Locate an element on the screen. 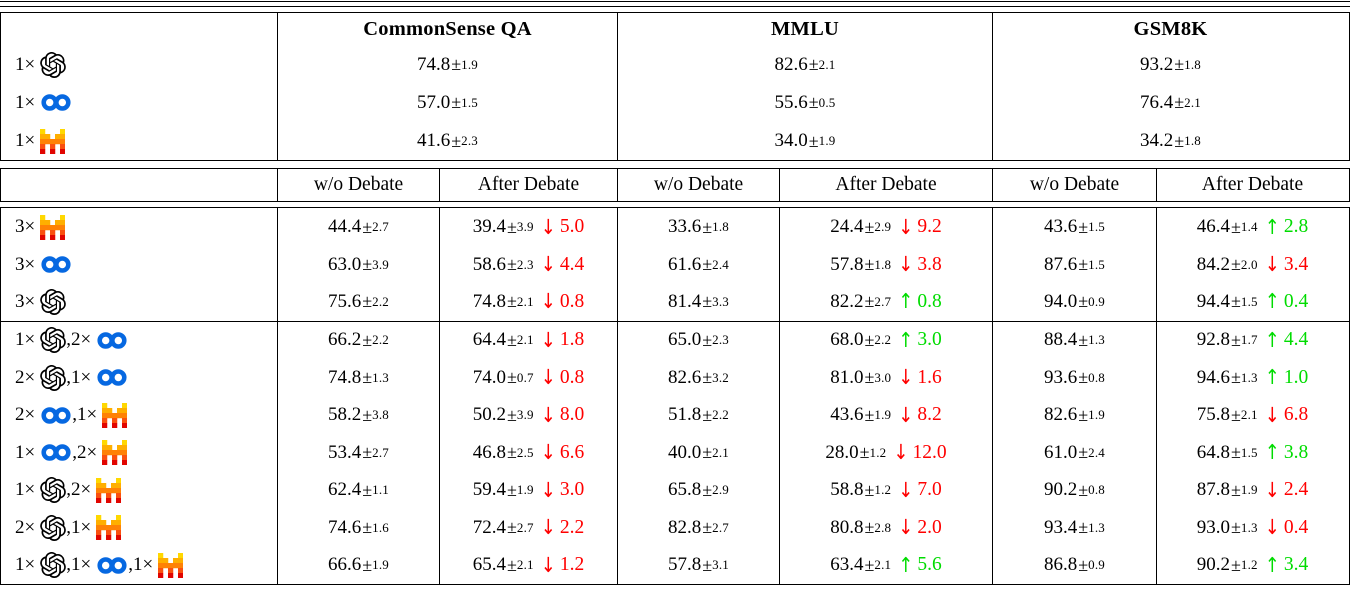  score-delta: 12.0 is located at coordinates (929, 452).